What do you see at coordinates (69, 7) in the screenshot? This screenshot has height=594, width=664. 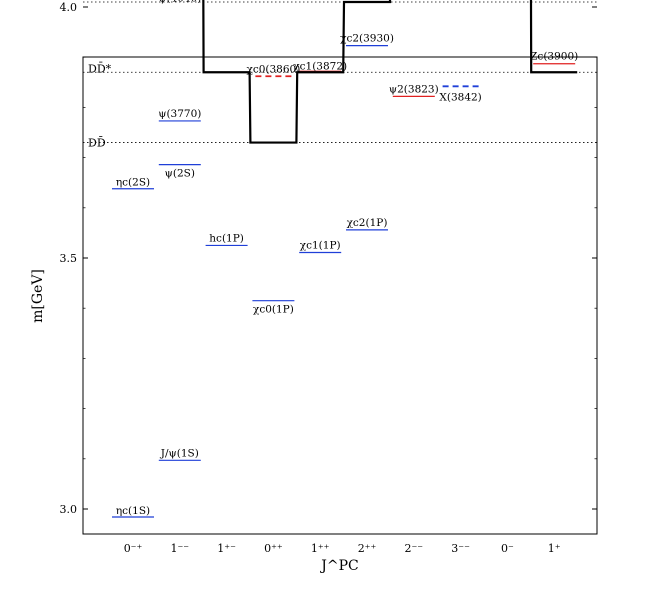 I see `y-tick-label: 4.0` at bounding box center [69, 7].